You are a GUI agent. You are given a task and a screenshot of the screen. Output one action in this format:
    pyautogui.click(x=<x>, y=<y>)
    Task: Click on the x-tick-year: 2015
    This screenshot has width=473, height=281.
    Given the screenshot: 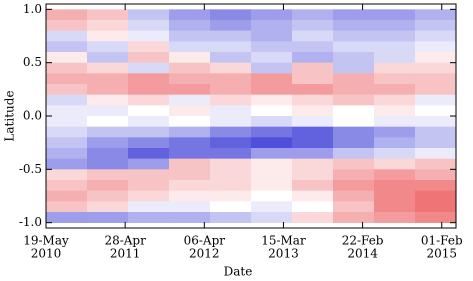 What is the action you would take?
    pyautogui.click(x=441, y=254)
    